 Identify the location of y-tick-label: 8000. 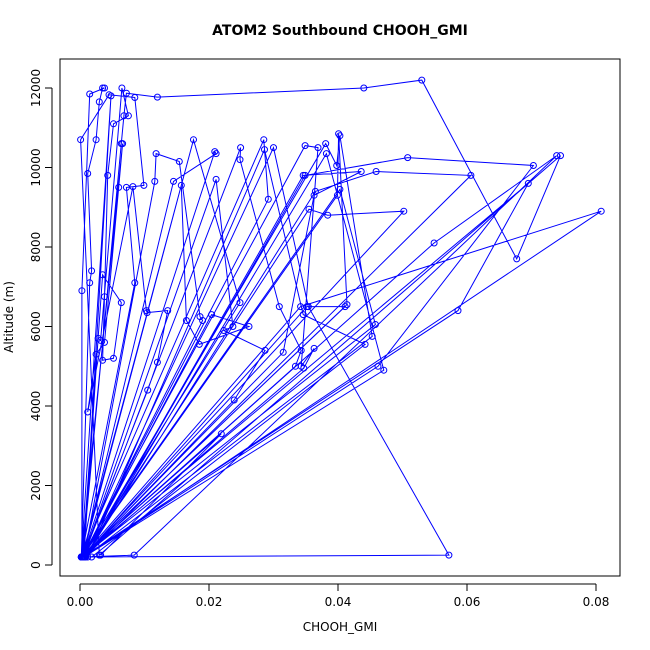
(36, 247).